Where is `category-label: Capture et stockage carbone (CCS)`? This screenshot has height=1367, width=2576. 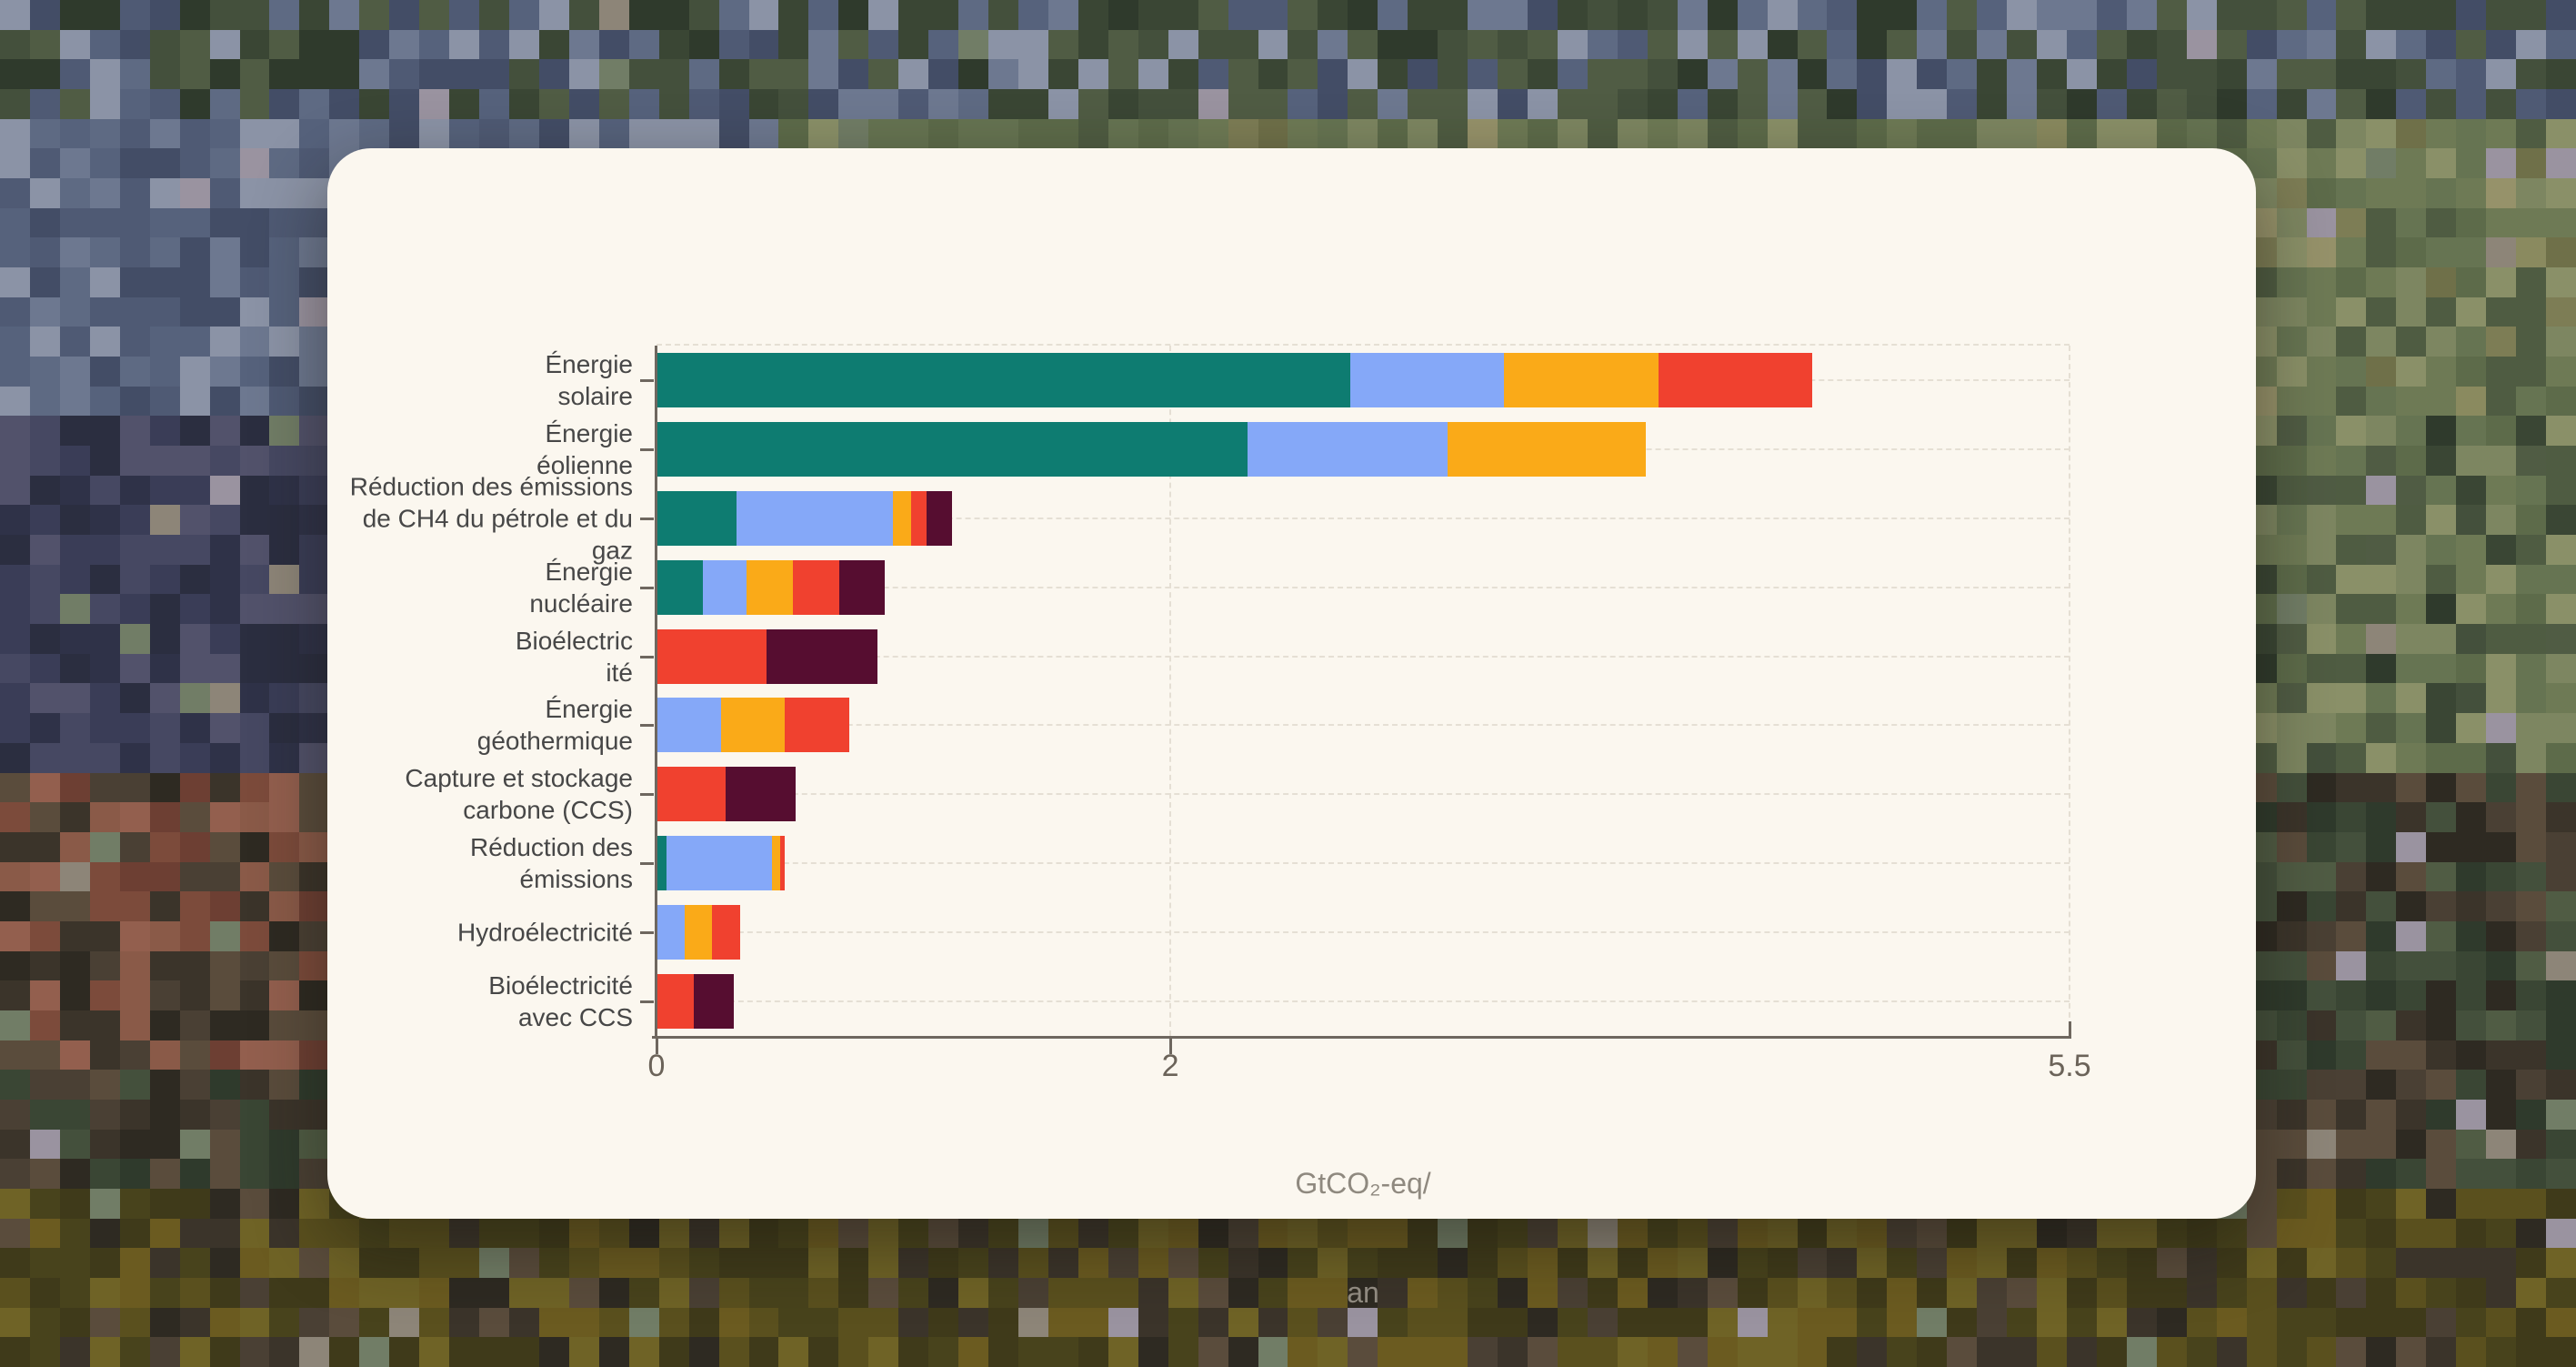
category-label: Capture et stockage carbone (CCS) is located at coordinates (479, 794).